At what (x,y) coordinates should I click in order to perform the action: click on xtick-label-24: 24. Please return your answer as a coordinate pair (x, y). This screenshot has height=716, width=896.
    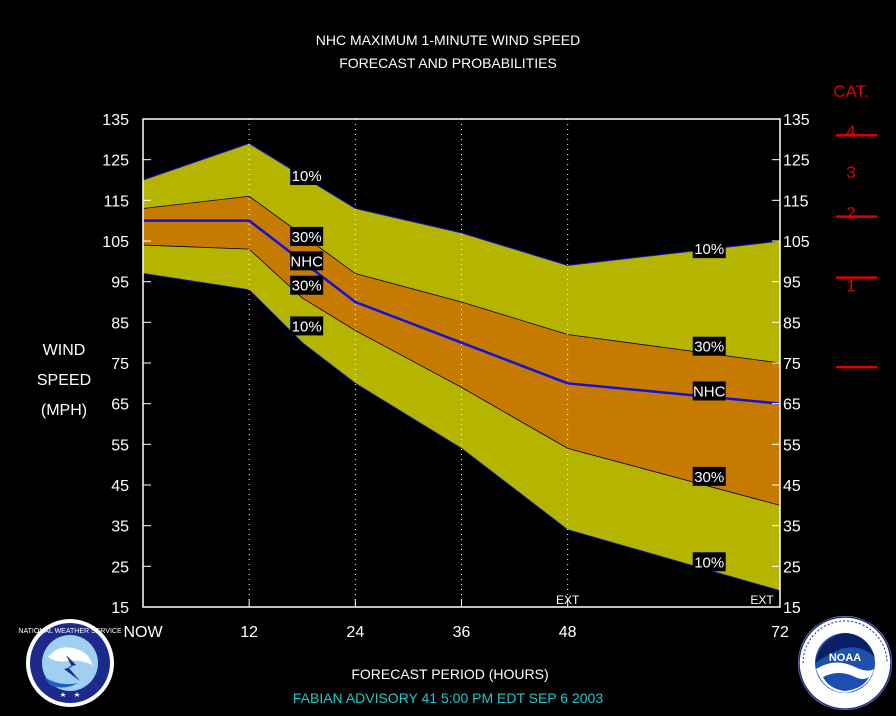
    Looking at the image, I should click on (355, 632).